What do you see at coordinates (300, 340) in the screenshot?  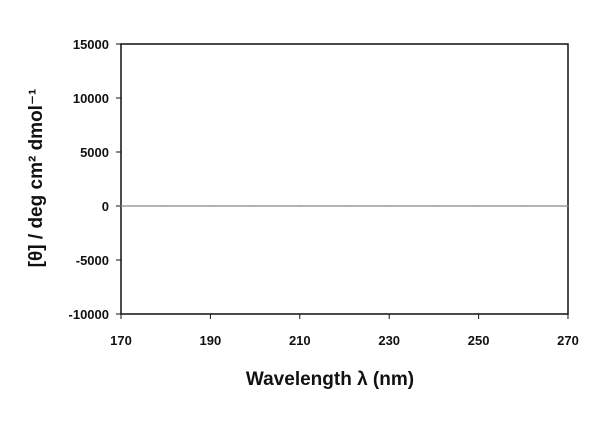 I see `x-tick-label: 210` at bounding box center [300, 340].